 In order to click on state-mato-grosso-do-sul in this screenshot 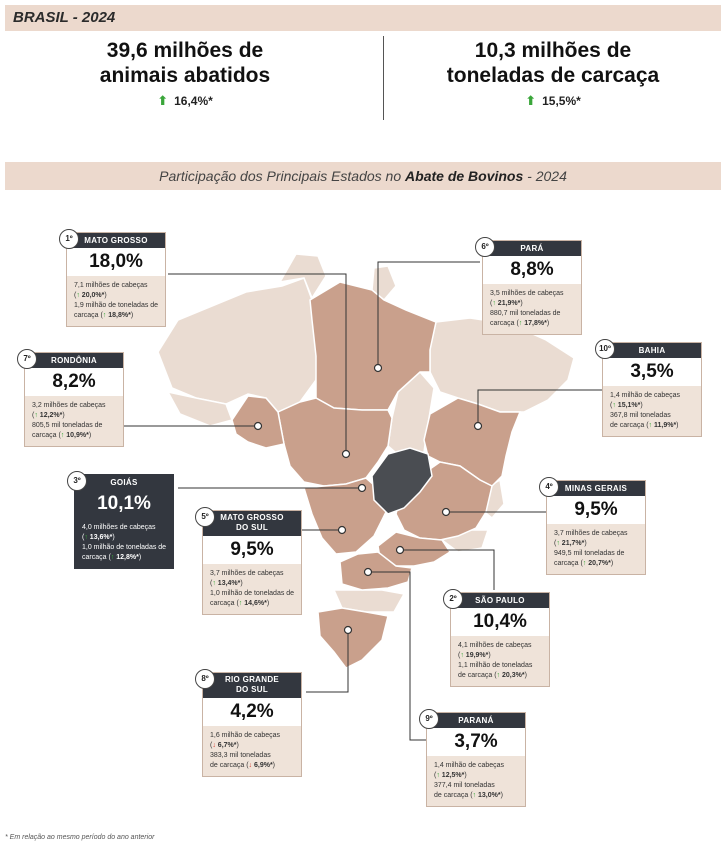, I will do `click(345, 516)`.